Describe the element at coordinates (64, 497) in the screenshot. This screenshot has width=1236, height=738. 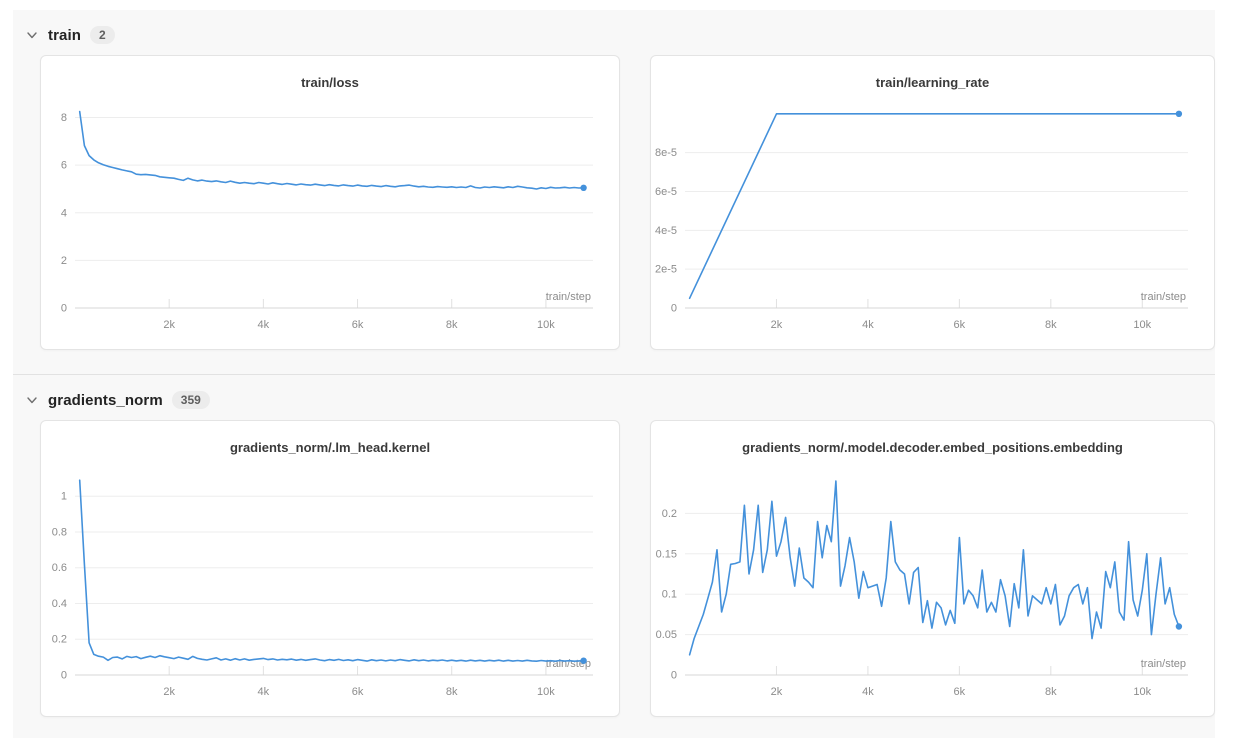
I see `svg-text: 1` at that location.